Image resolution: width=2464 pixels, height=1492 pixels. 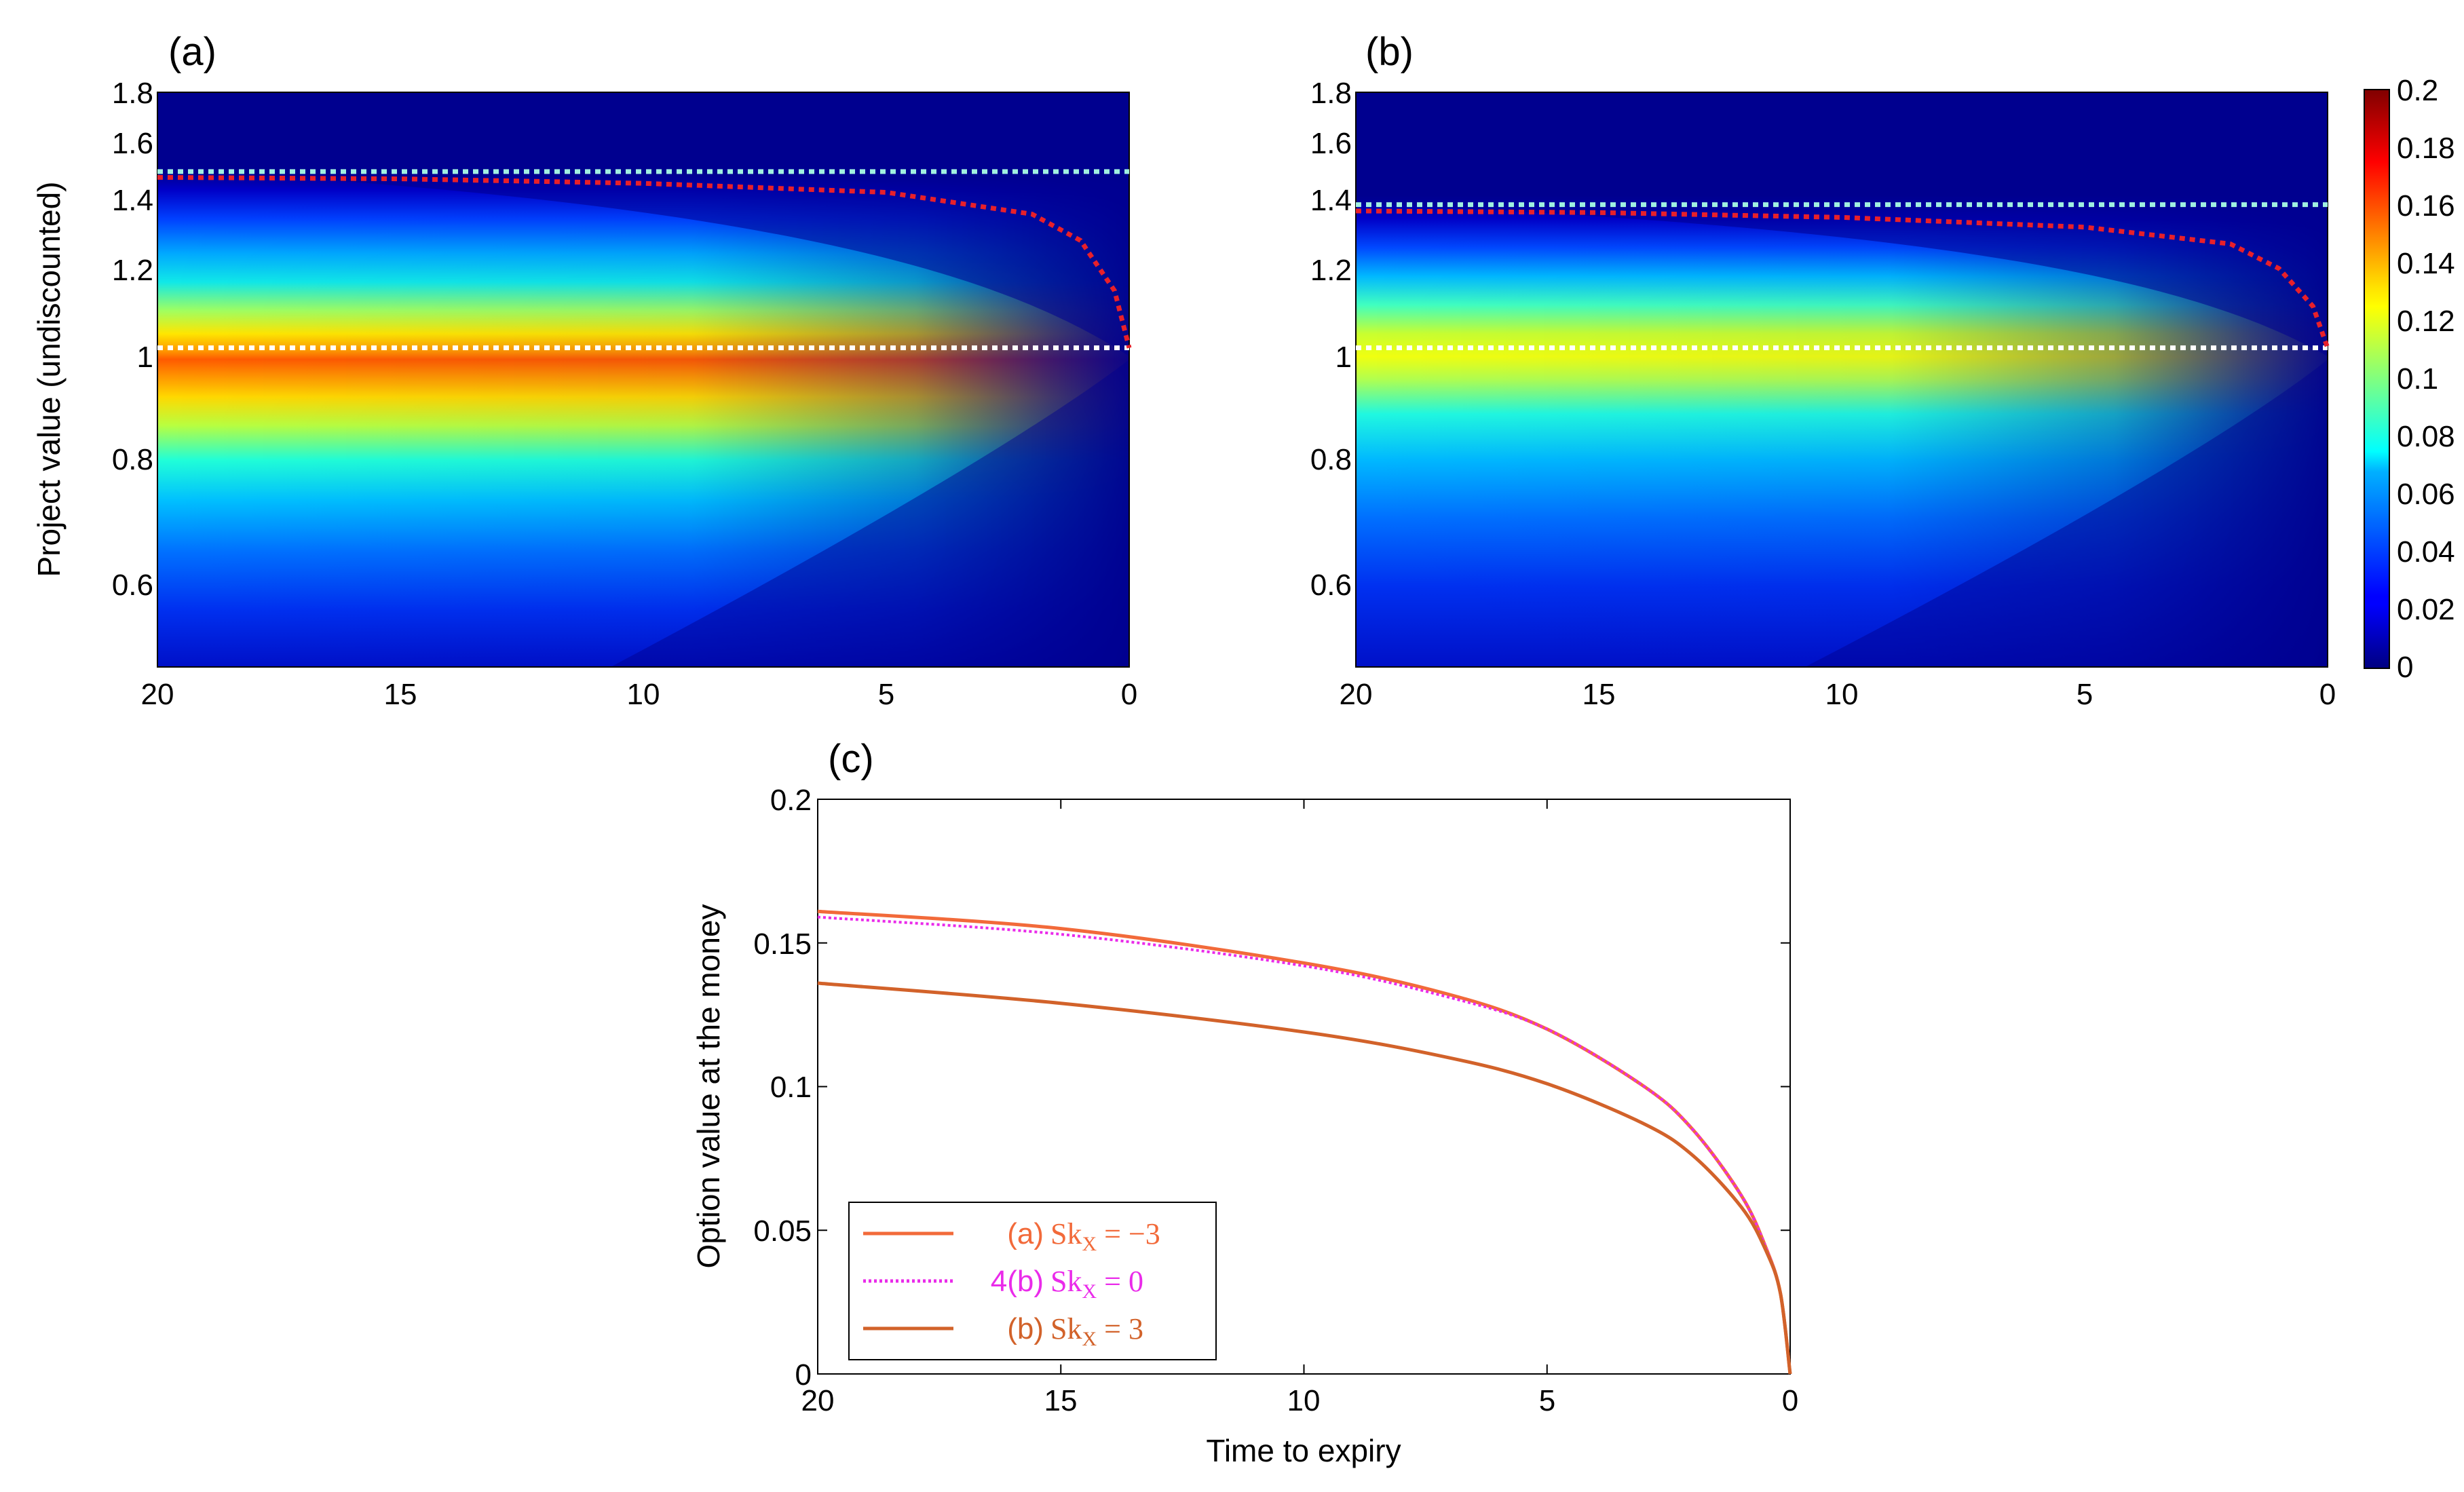 What do you see at coordinates (643, 513) in the screenshot?
I see `panel-a-wedge-bottom` at bounding box center [643, 513].